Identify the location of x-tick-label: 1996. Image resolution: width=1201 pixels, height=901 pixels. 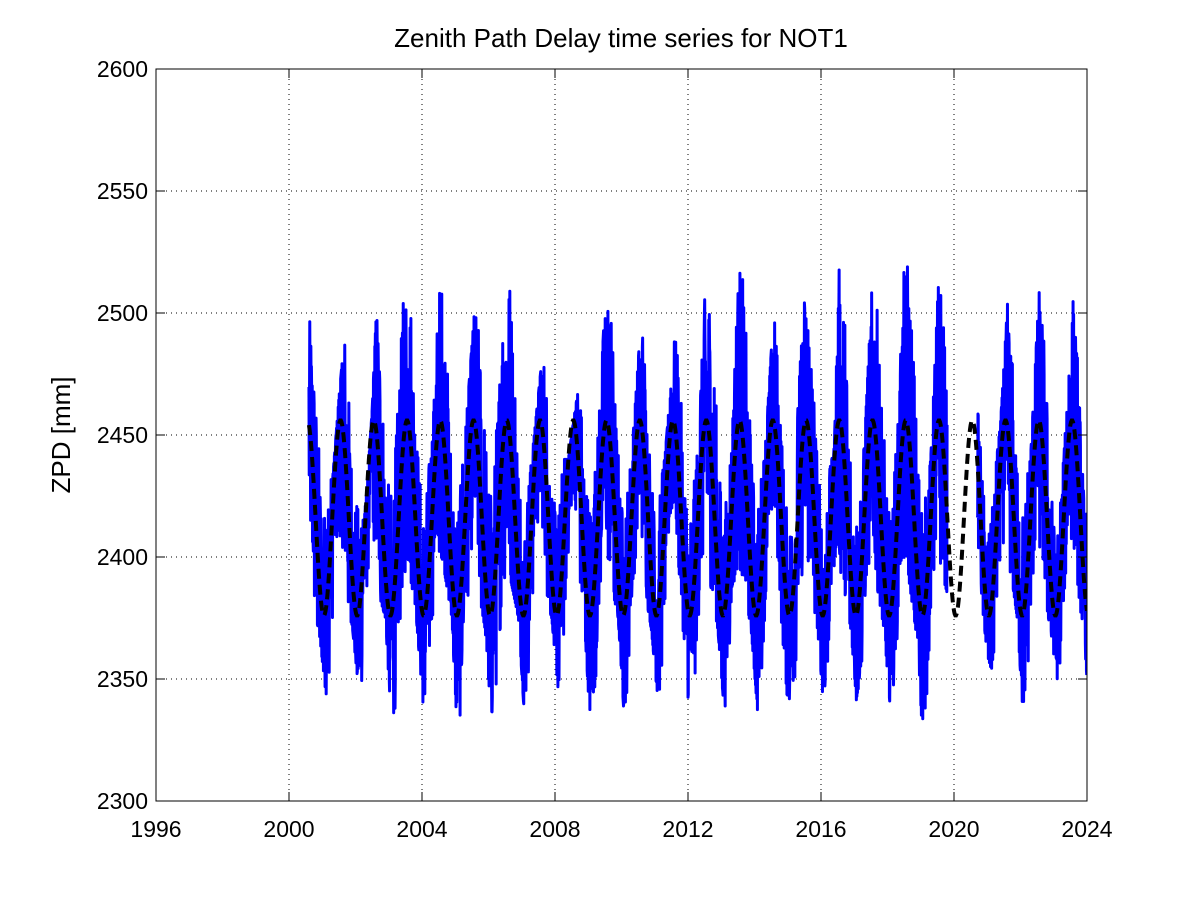
(155, 829).